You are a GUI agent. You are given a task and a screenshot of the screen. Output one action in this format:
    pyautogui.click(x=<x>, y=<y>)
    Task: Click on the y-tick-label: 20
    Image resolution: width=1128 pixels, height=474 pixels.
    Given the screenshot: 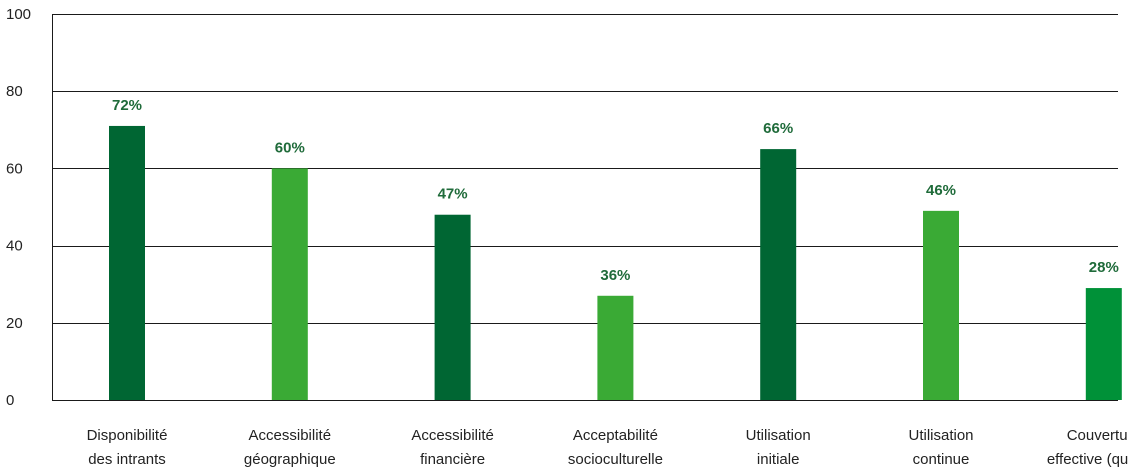 What is the action you would take?
    pyautogui.click(x=14, y=323)
    